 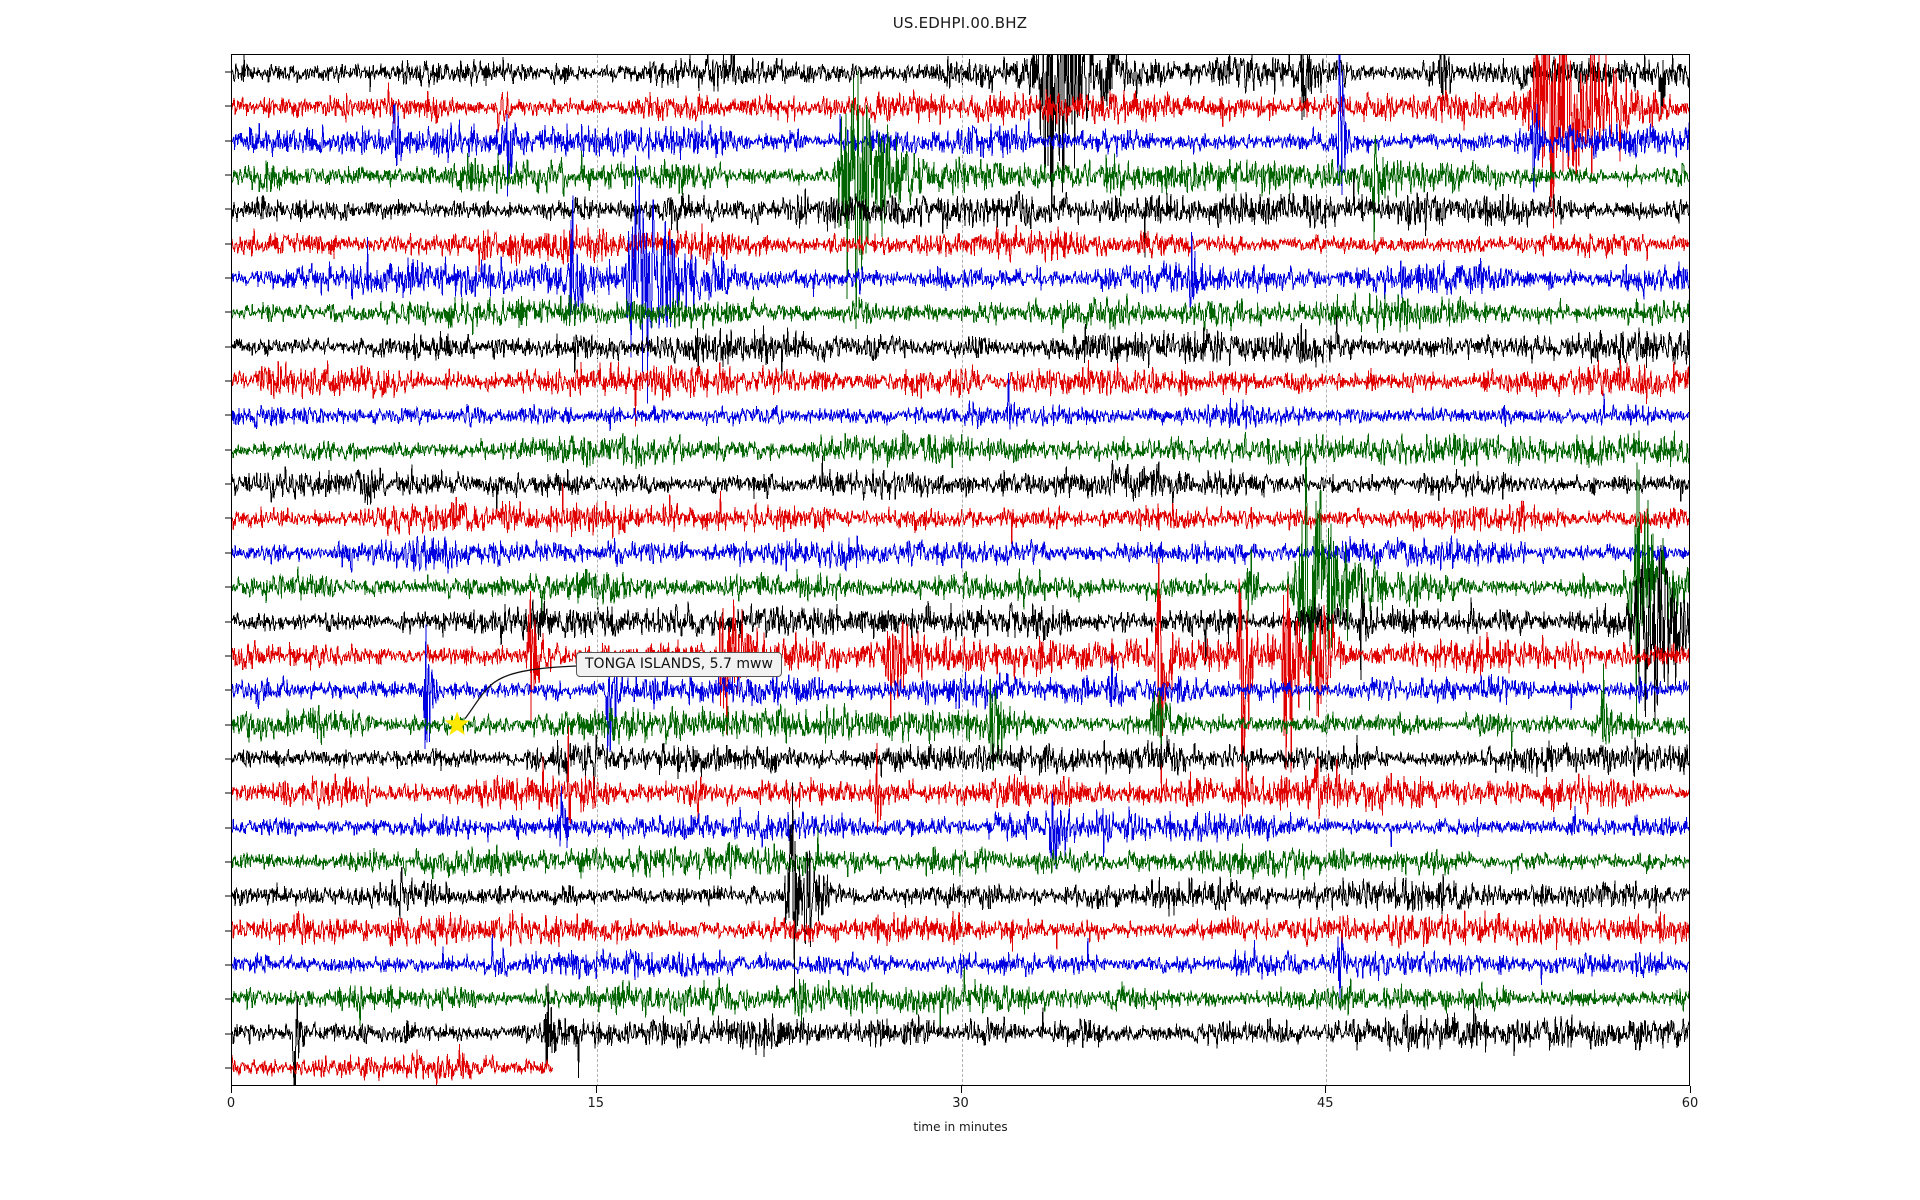 What do you see at coordinates (679, 664) in the screenshot?
I see `event-annotation-label: TONGA ISLANDS, 5.7 mww` at bounding box center [679, 664].